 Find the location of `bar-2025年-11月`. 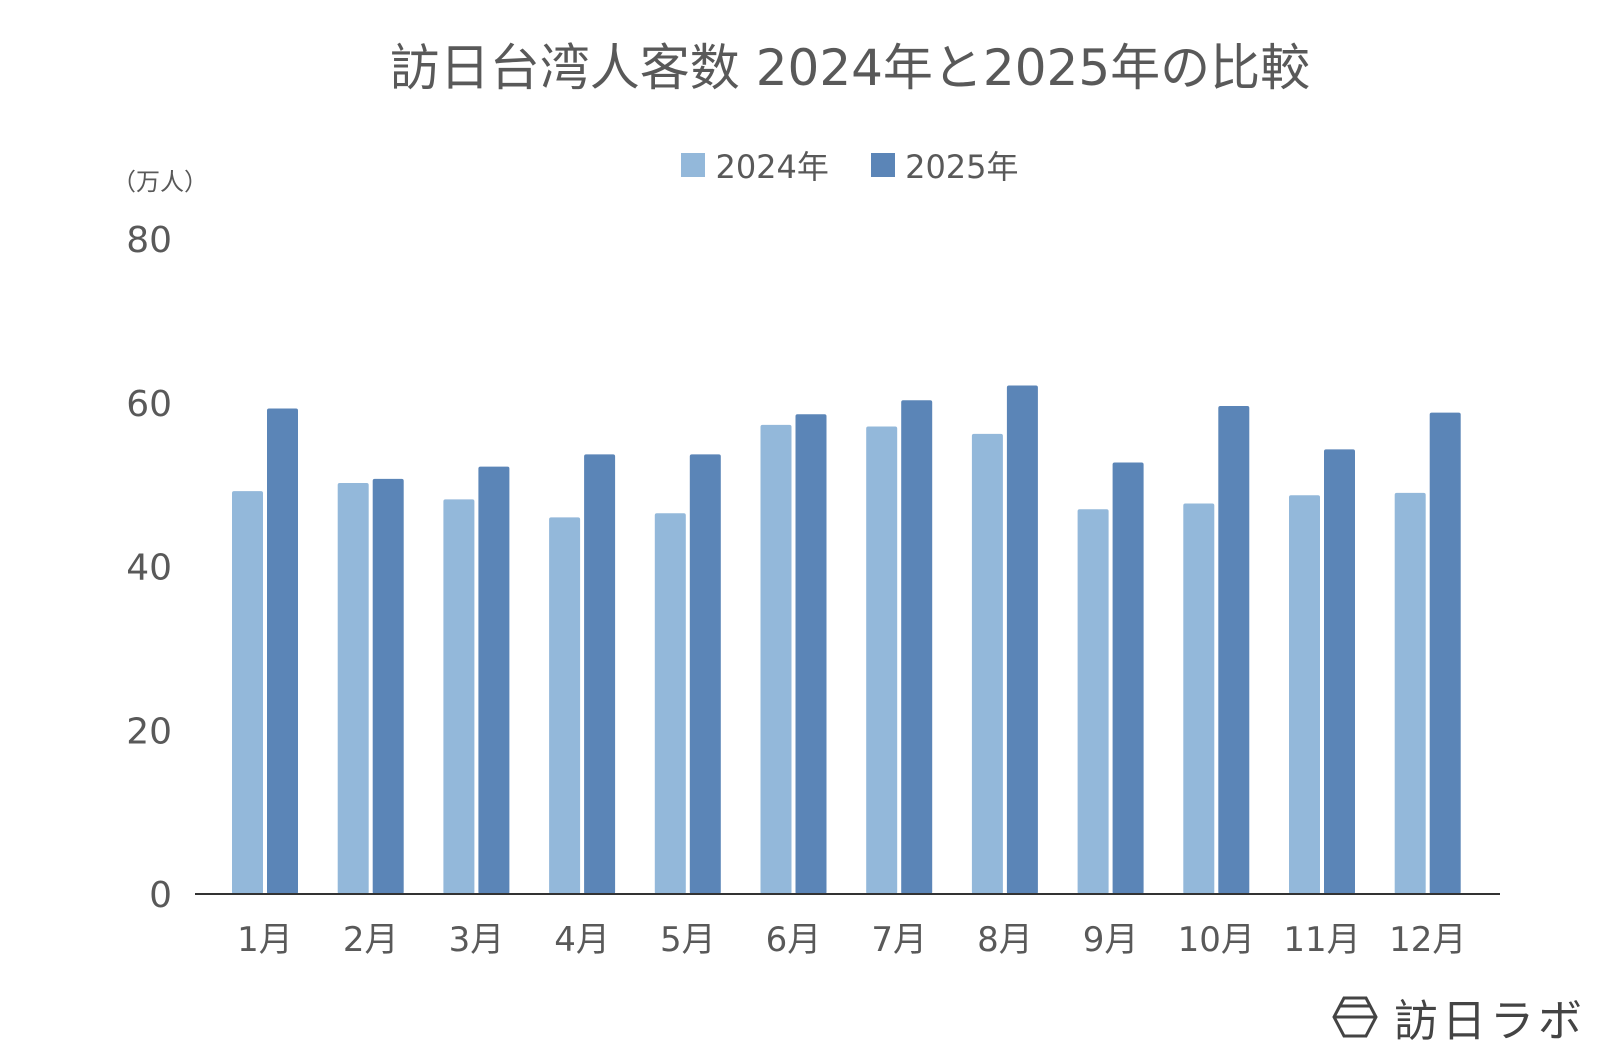

bar-2025年-11月 is located at coordinates (1339, 671).